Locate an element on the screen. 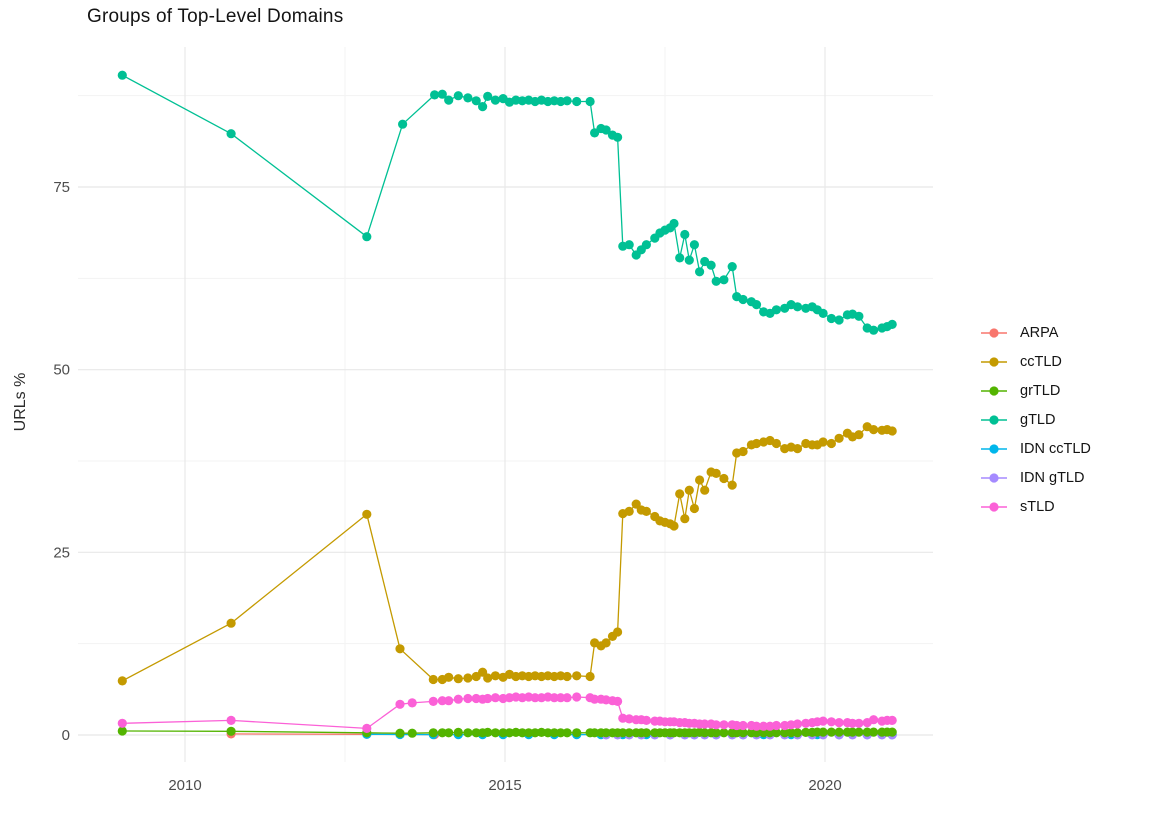  legend-item-gtld: gTLD is located at coordinates (1036, 419).